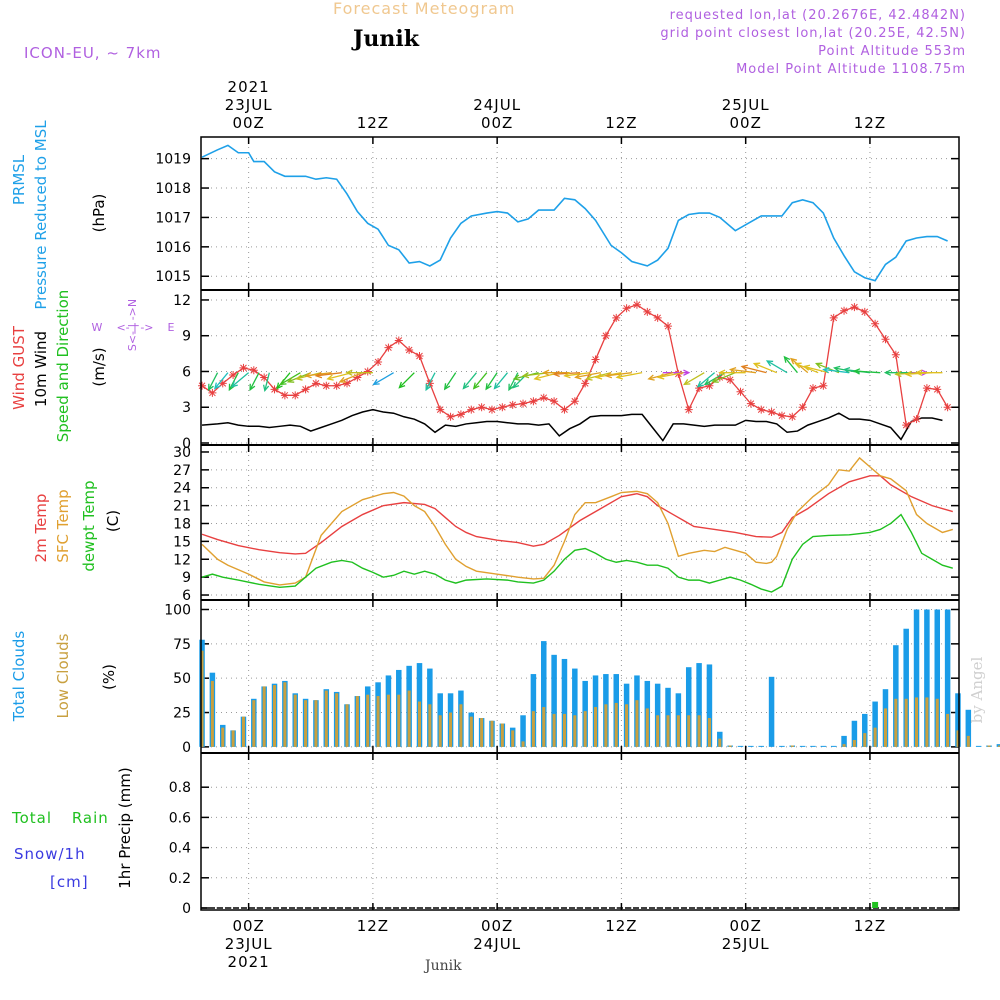 Image resolution: width=1000 pixels, height=1000 pixels. What do you see at coordinates (99, 213) in the screenshot?
I see `pressure-unit: (hPa)` at bounding box center [99, 213].